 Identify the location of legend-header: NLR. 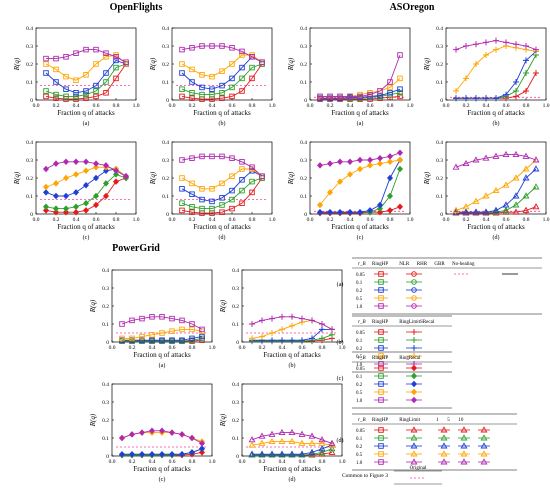
(404, 264).